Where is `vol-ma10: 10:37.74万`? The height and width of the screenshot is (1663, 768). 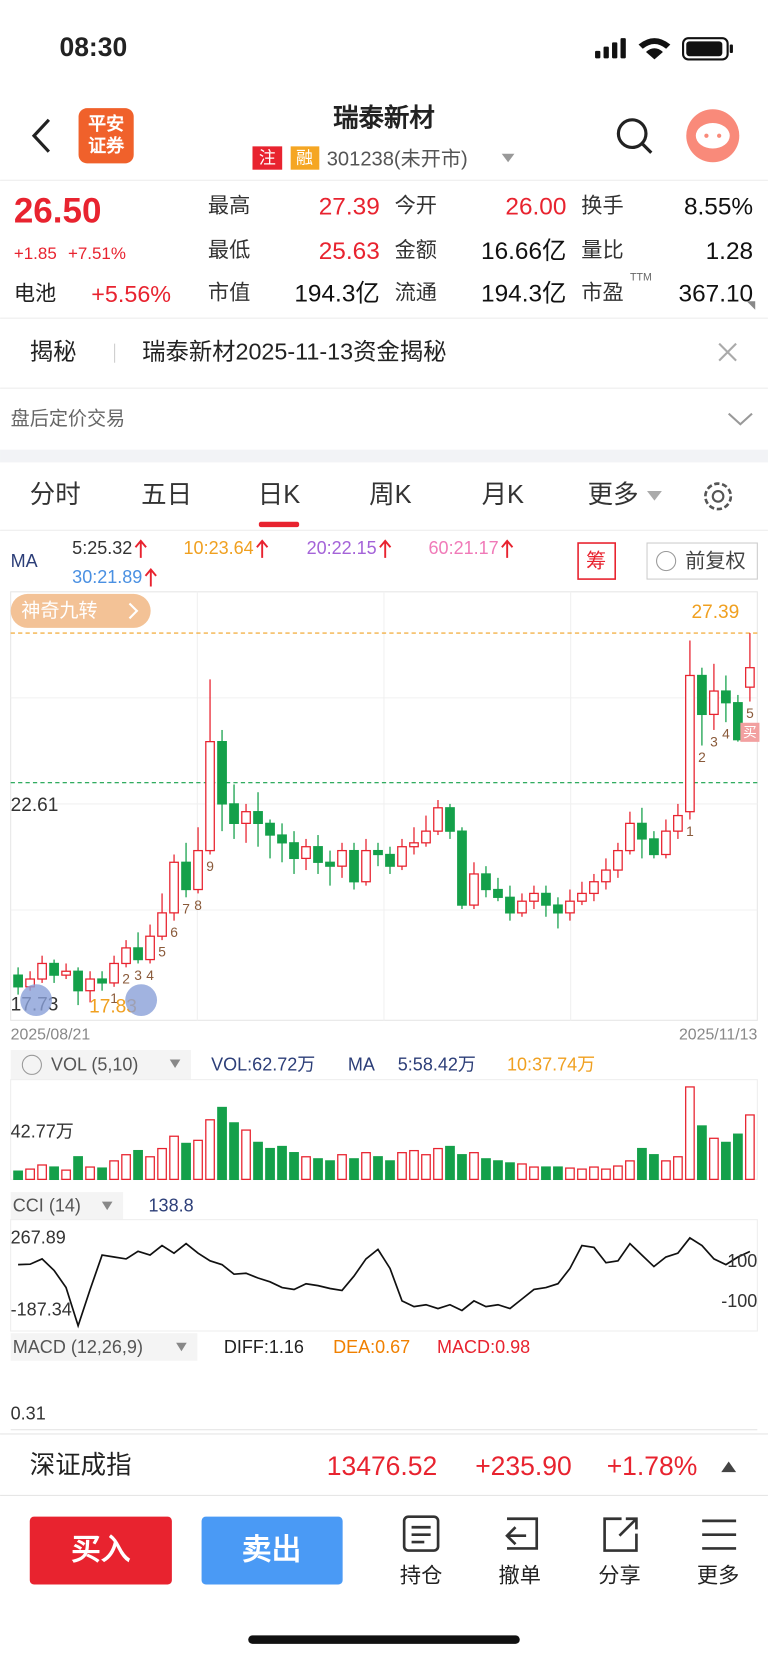
vol-ma10: 10:37.74万 is located at coordinates (551, 1065).